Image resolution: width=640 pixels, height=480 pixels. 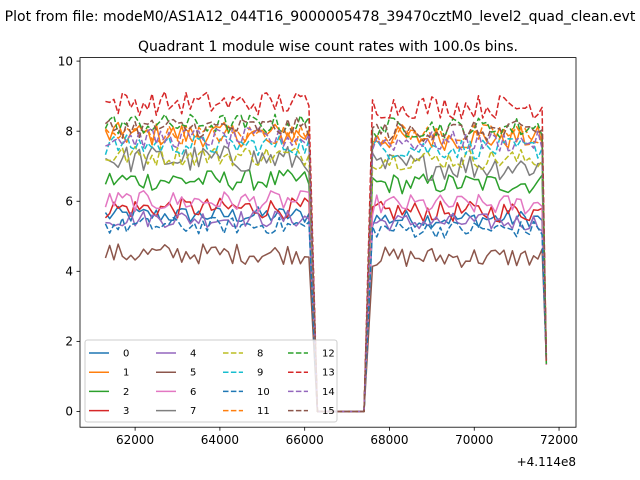 What do you see at coordinates (220, 440) in the screenshot?
I see `x-tick-label: 64000` at bounding box center [220, 440].